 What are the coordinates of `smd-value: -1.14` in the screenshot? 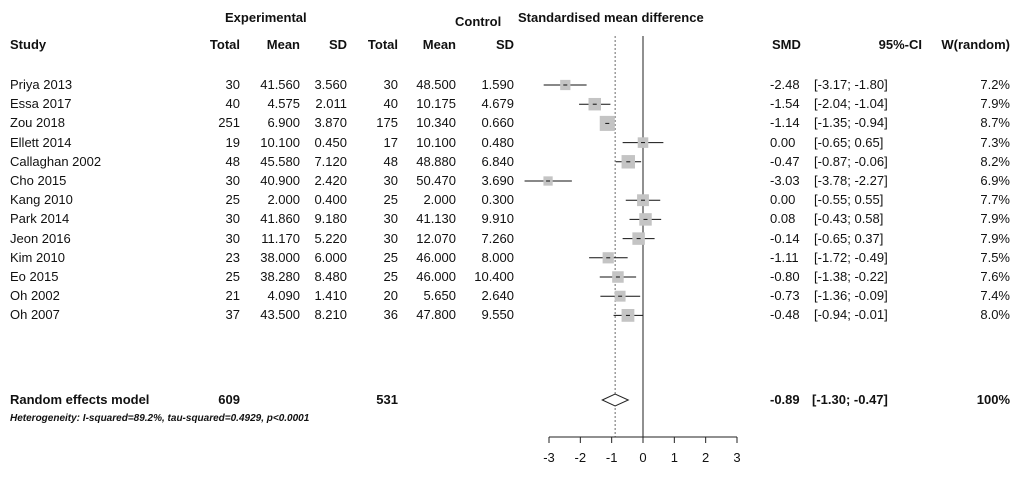 It's located at (785, 123).